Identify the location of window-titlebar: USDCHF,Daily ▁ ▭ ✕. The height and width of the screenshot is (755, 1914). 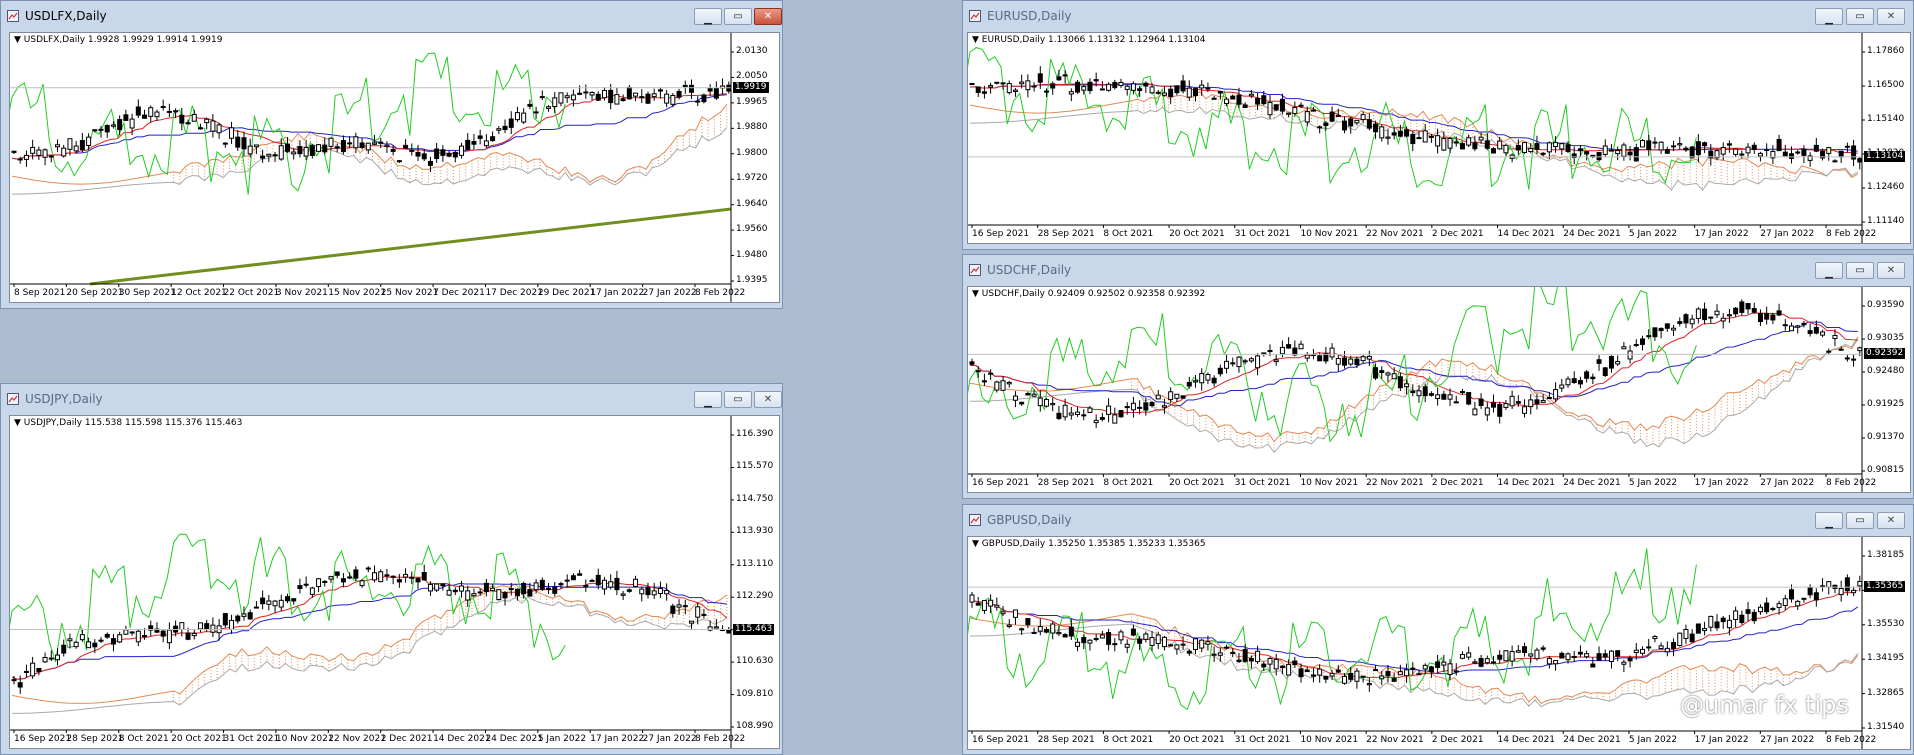
(1438, 270).